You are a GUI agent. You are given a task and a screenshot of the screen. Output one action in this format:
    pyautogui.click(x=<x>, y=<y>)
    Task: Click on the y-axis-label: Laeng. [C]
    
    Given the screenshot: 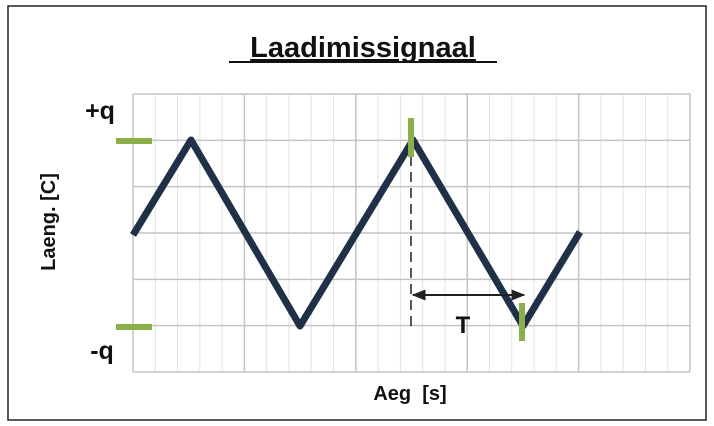 What is the action you would take?
    pyautogui.click(x=49, y=222)
    